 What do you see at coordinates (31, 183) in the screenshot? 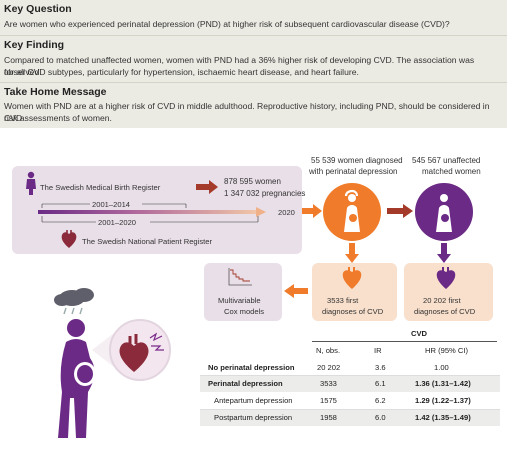
I see `woman-icon` at bounding box center [31, 183].